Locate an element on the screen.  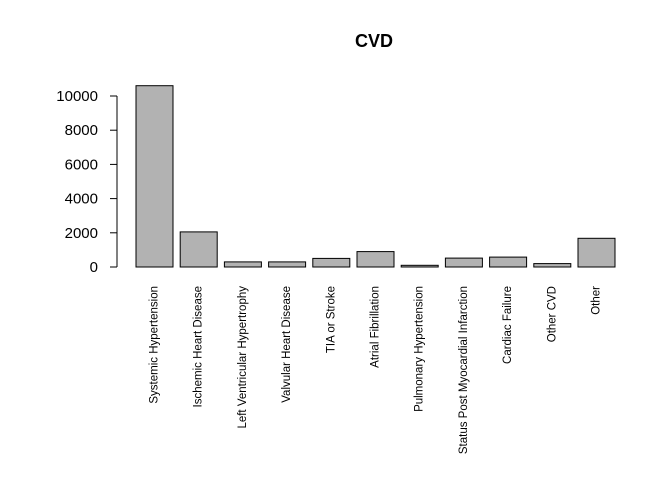
x-category-label: Other is located at coordinates (597, 300).